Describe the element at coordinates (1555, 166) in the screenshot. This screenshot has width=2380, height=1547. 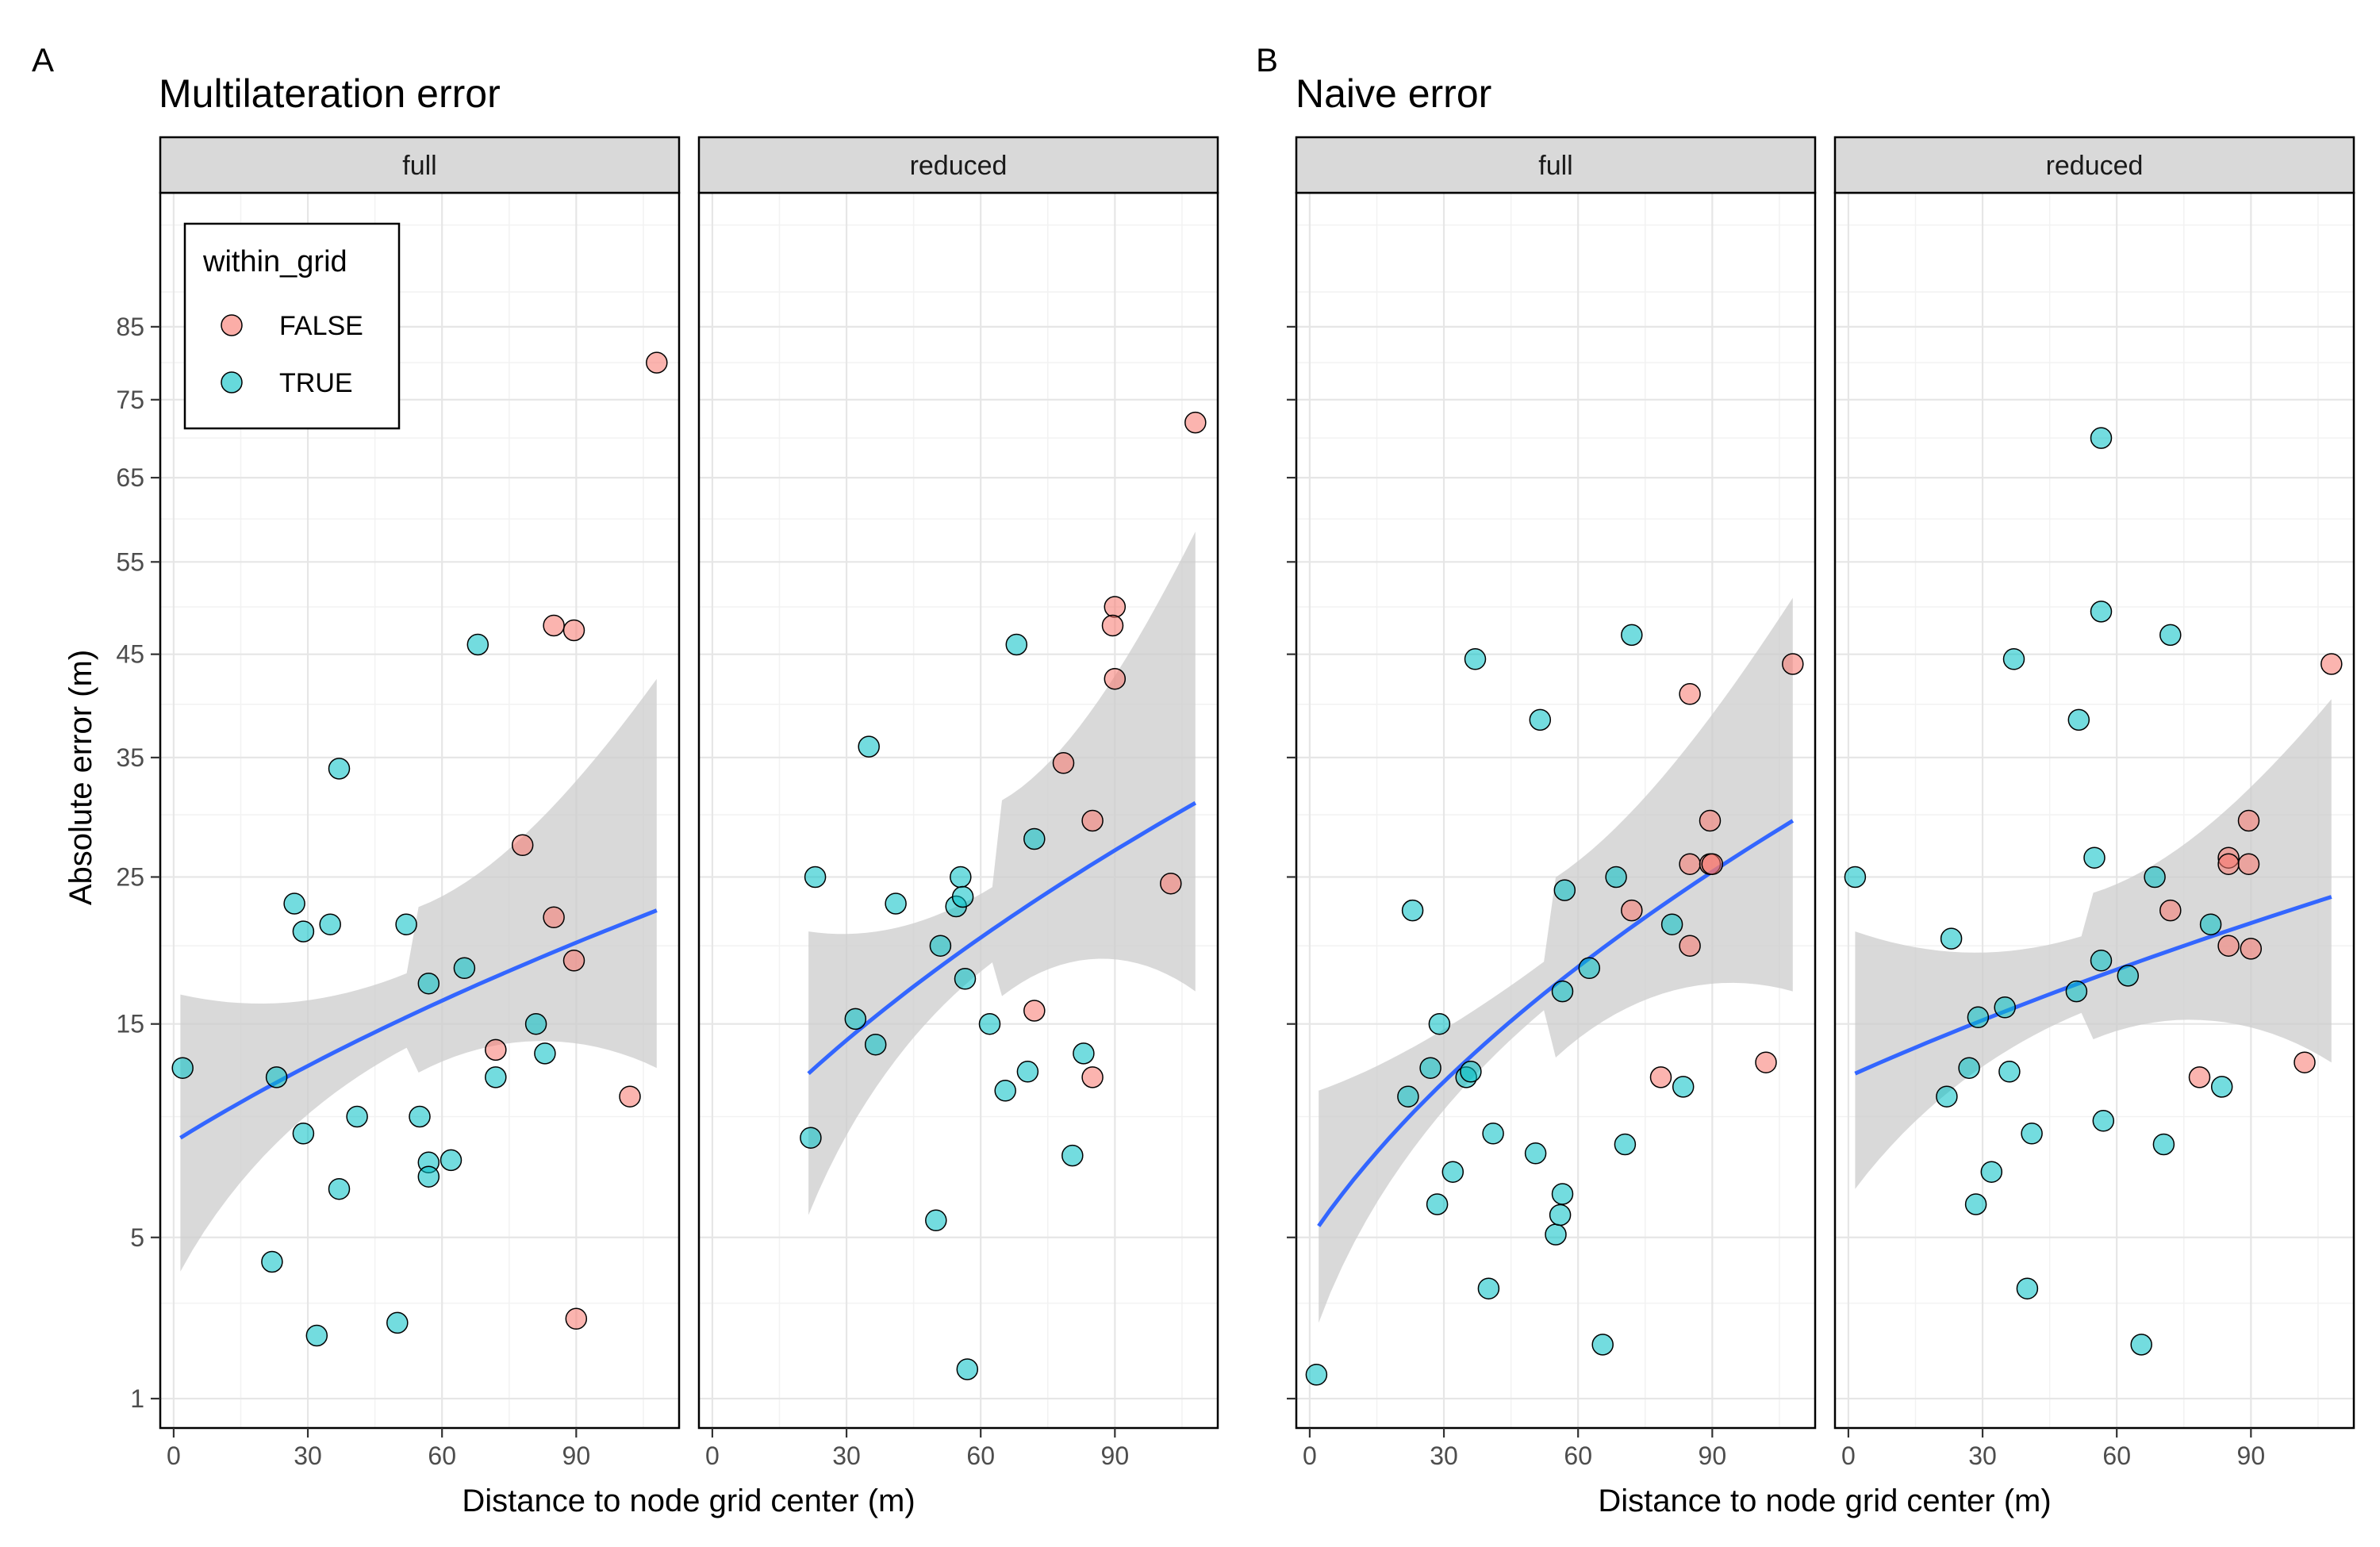
I see `facet-label-b-full: full` at that location.